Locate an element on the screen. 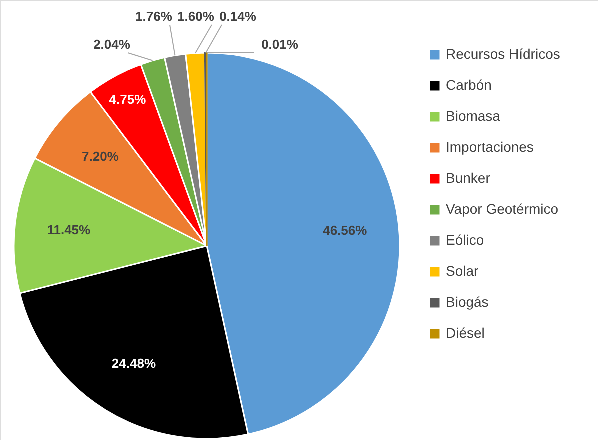 The image size is (598, 440). legend-label: Diésel is located at coordinates (465, 333).